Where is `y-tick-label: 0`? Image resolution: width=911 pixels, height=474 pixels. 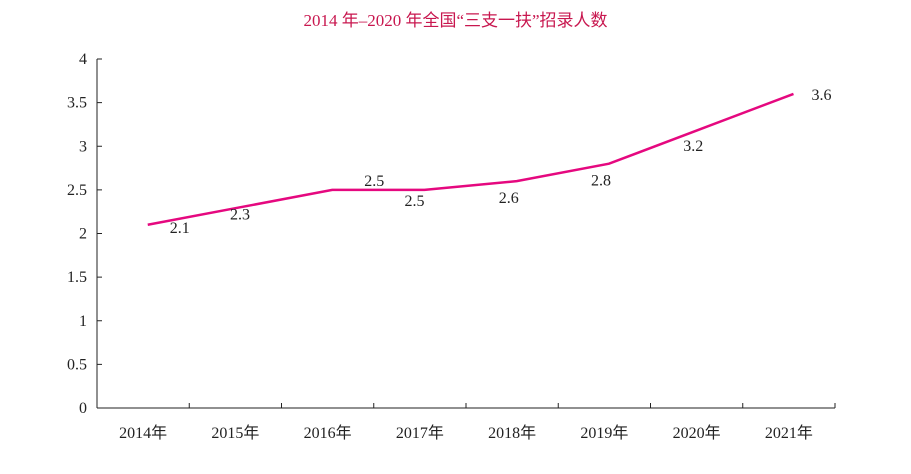 y-tick-label: 0 is located at coordinates (83, 408).